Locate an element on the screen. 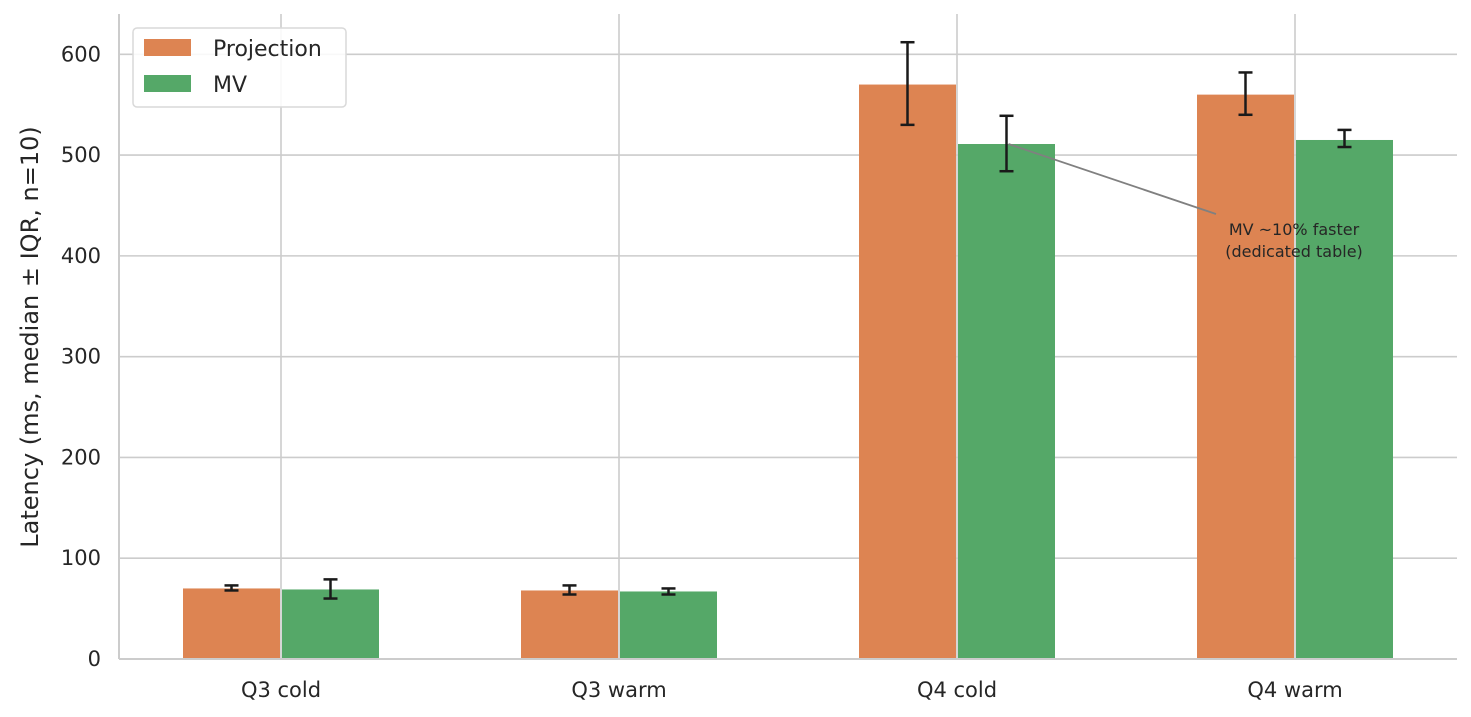  annotation-arrow is located at coordinates (1112, 179).